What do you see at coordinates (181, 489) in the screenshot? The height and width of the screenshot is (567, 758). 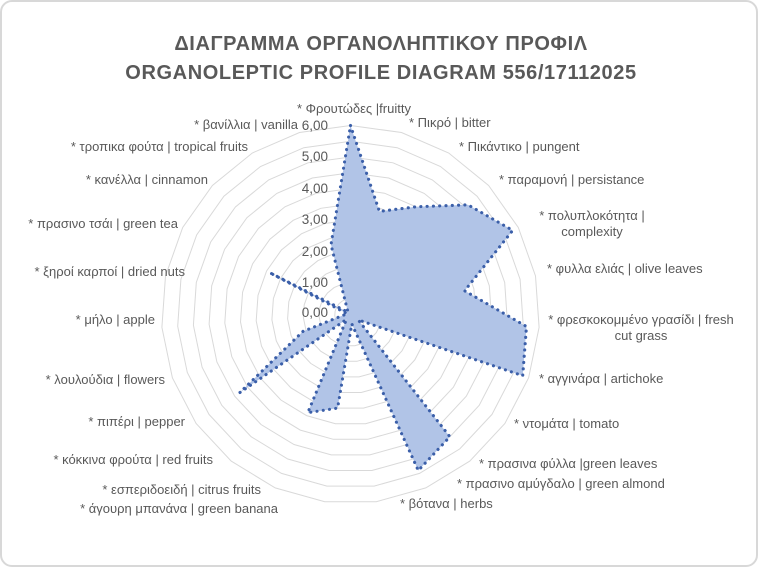 I see `axis-label-13: * εσπεριδοειδή | citrus fruits` at bounding box center [181, 489].